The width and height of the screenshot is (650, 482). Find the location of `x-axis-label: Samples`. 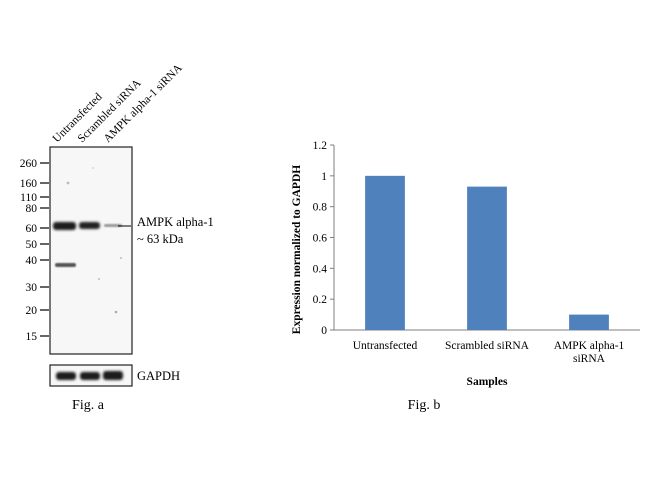

x-axis-label: Samples is located at coordinates (487, 382).